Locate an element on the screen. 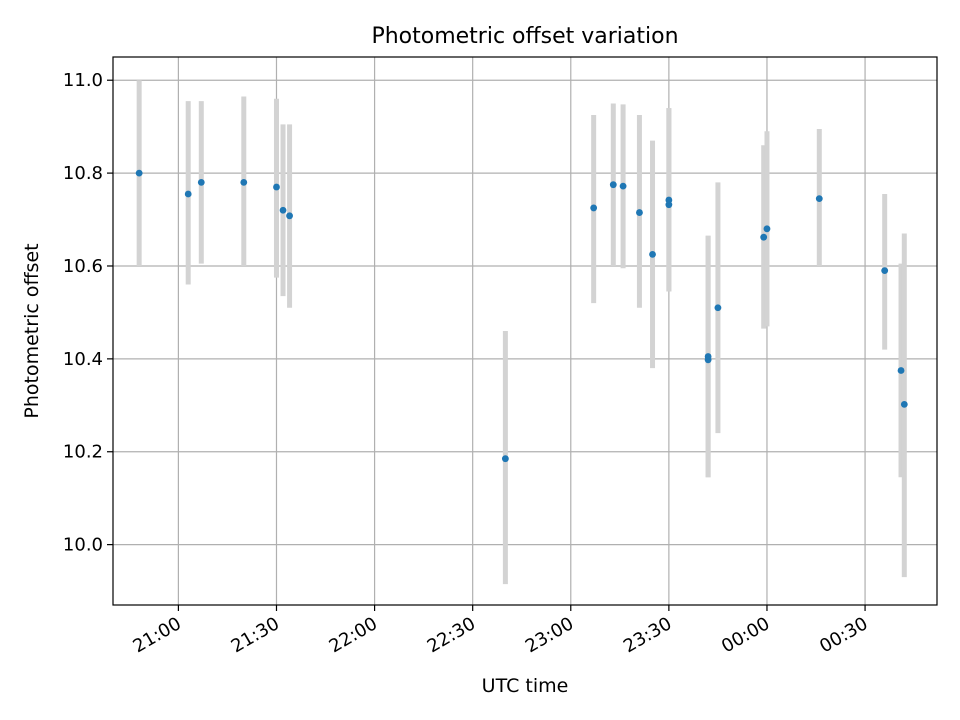  y-tick-label: 10.0 is located at coordinates (83, 545).